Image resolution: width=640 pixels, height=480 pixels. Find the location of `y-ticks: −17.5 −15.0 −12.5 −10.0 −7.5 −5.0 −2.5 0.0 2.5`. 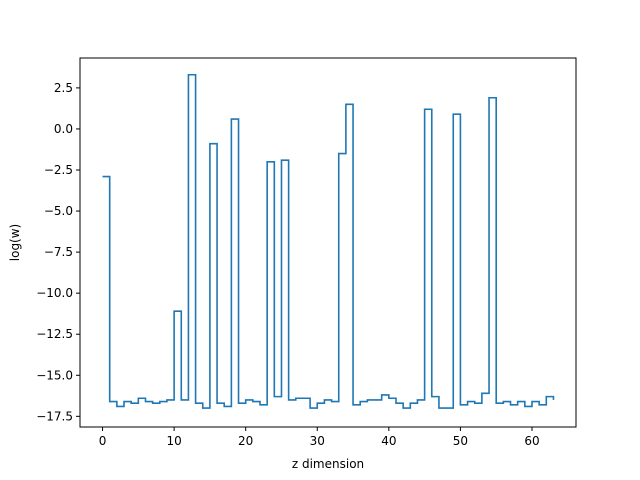

y-ticks: −17.5 −15.0 −12.5 −10.0 −7.5 −5.0 −2.5 0.0 2.5 is located at coordinates (58, 252).